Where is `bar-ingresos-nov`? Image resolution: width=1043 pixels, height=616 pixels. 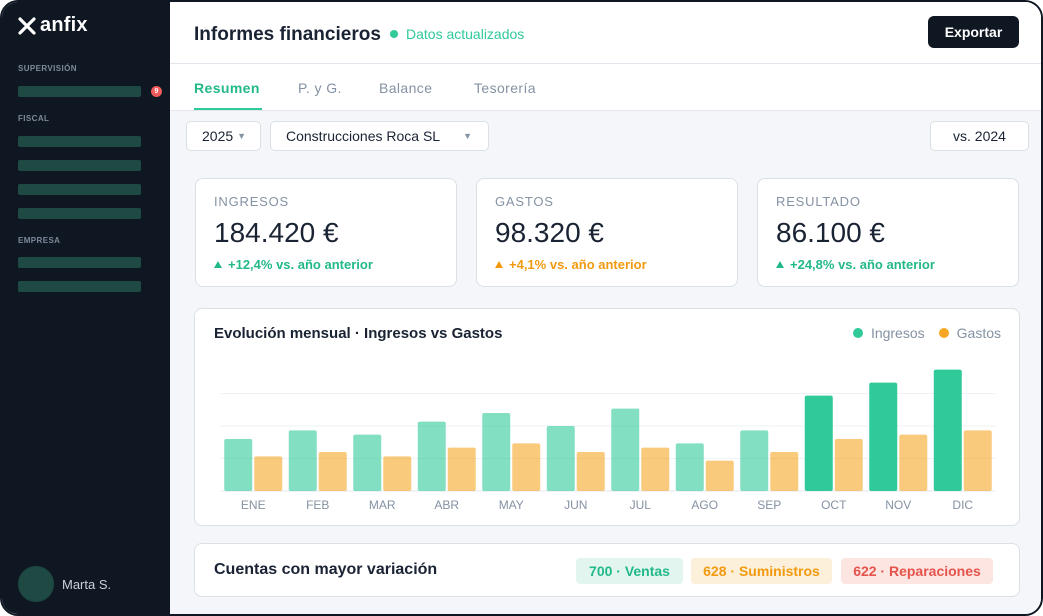
bar-ingresos-nov is located at coordinates (883, 436).